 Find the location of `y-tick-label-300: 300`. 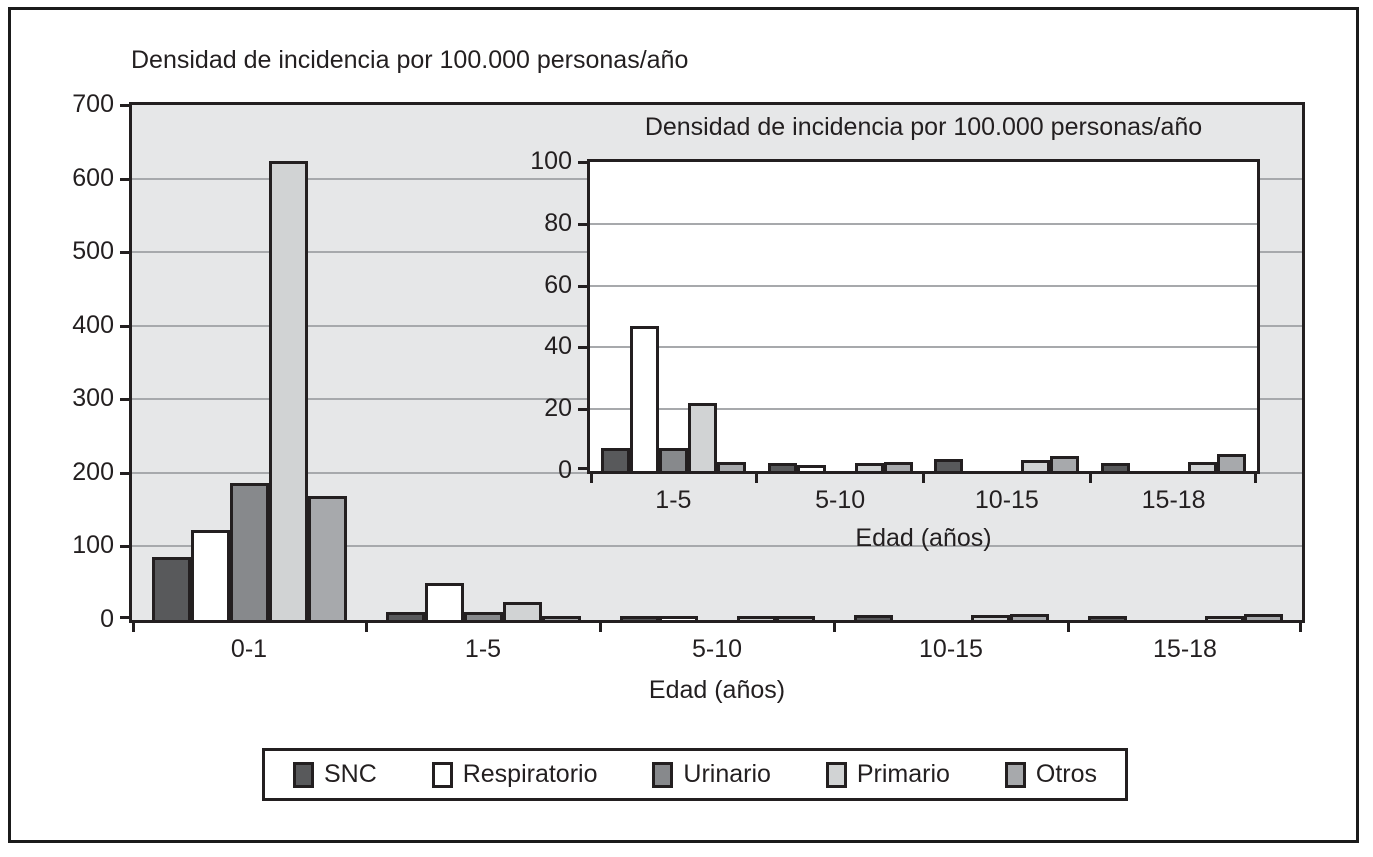

y-tick-label-300: 300 is located at coordinates (93, 398).